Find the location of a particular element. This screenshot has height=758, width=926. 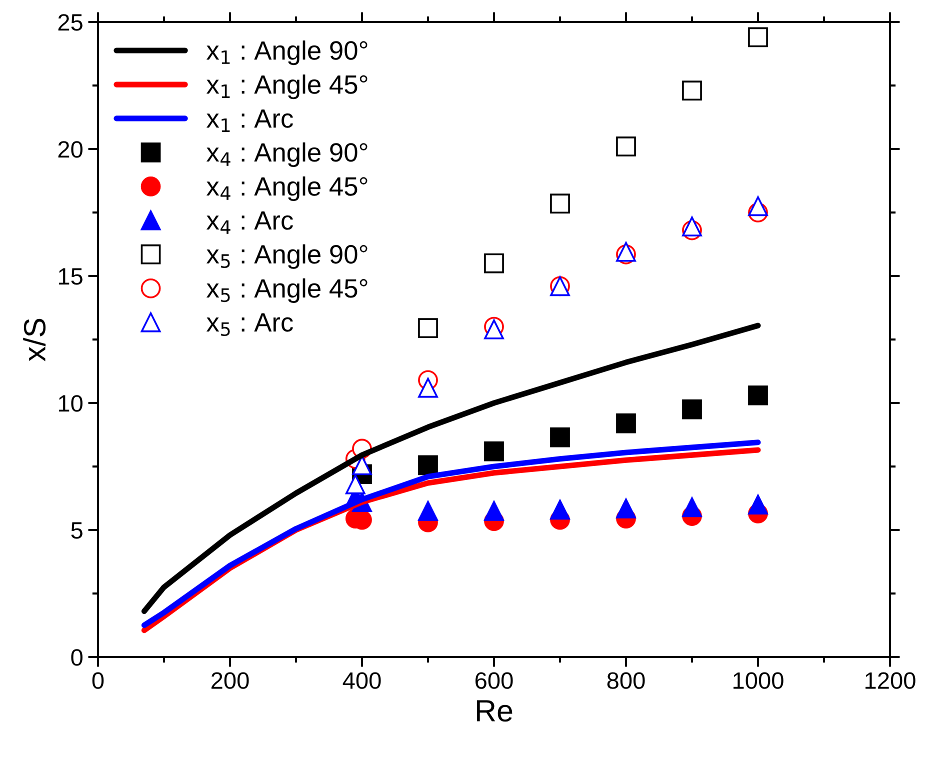

x-tick-label: 0 is located at coordinates (98, 680).